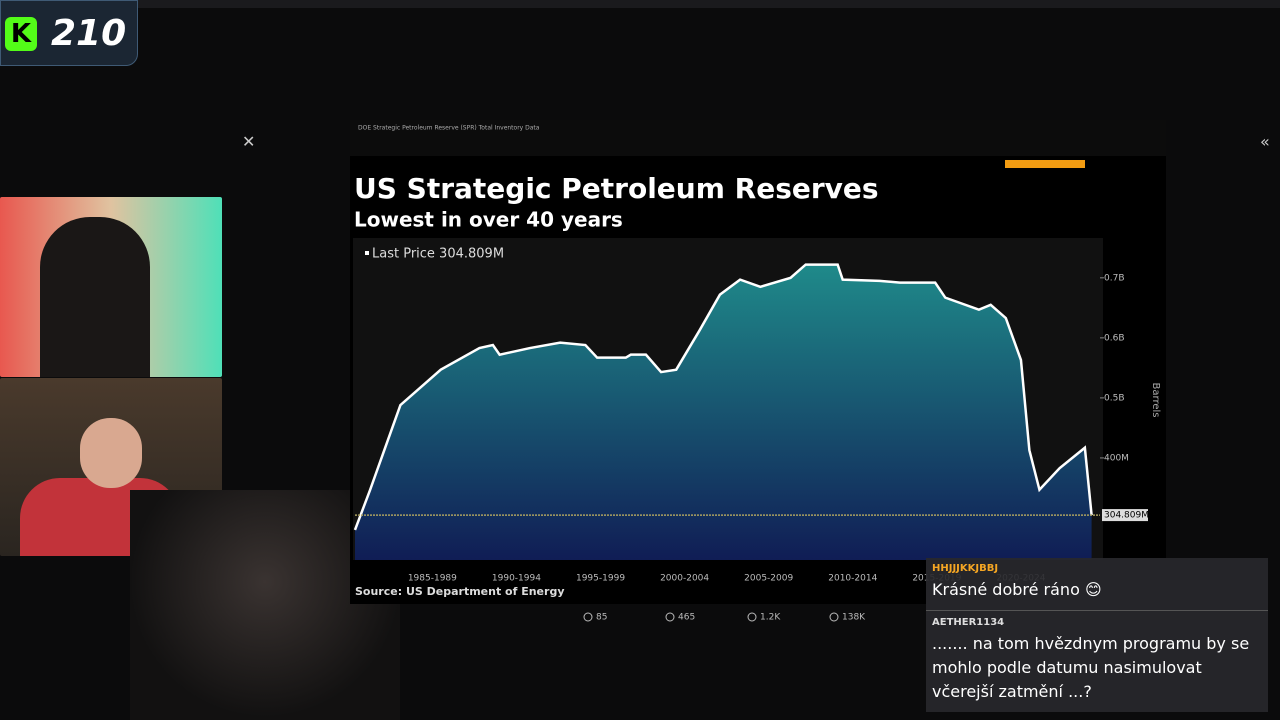 Image resolution: width=1280 pixels, height=720 pixels. I want to click on badge-icon: K, so click(21, 34).